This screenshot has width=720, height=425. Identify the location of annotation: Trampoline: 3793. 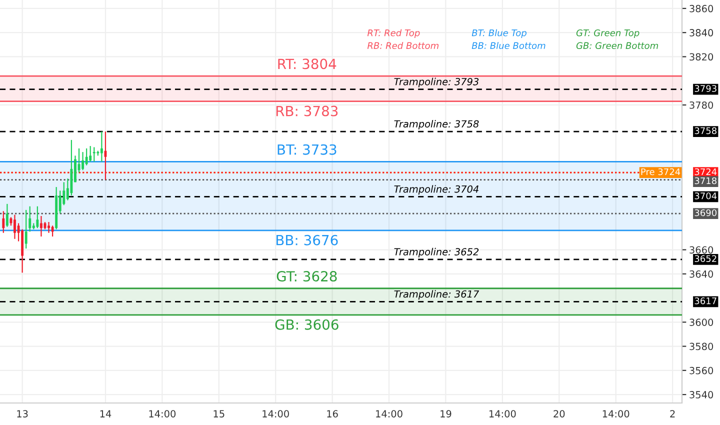
(436, 83).